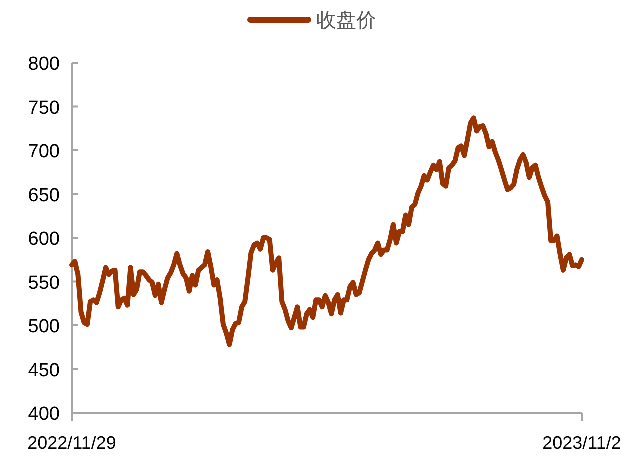 The width and height of the screenshot is (641, 459). Describe the element at coordinates (44, 327) in the screenshot. I see `y-tick-label: 500` at that location.